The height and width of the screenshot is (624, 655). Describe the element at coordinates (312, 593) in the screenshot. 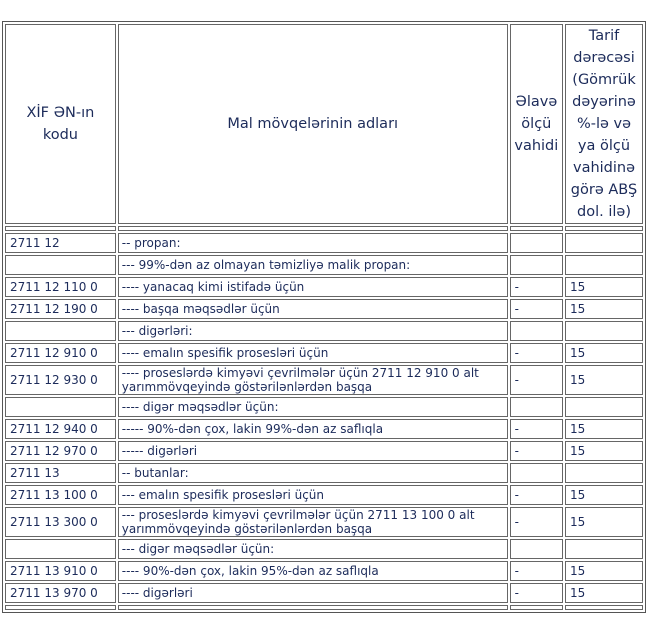

I see `cell-name: ---- digərləri` at that location.